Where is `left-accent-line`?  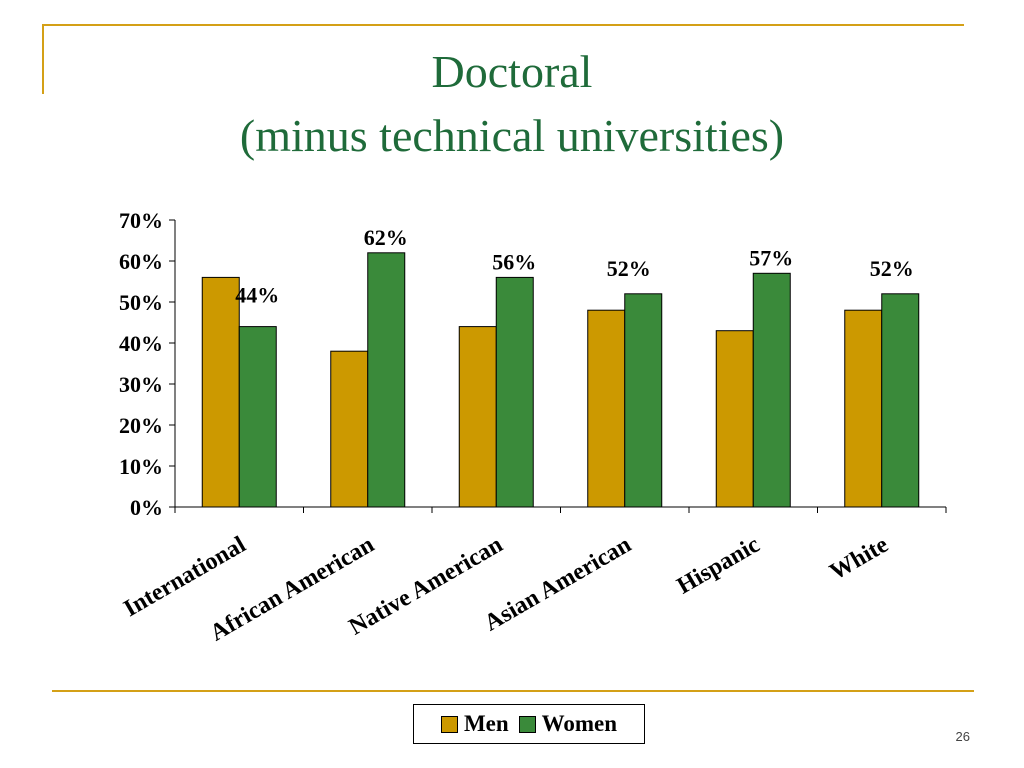
left-accent-line is located at coordinates (43, 59).